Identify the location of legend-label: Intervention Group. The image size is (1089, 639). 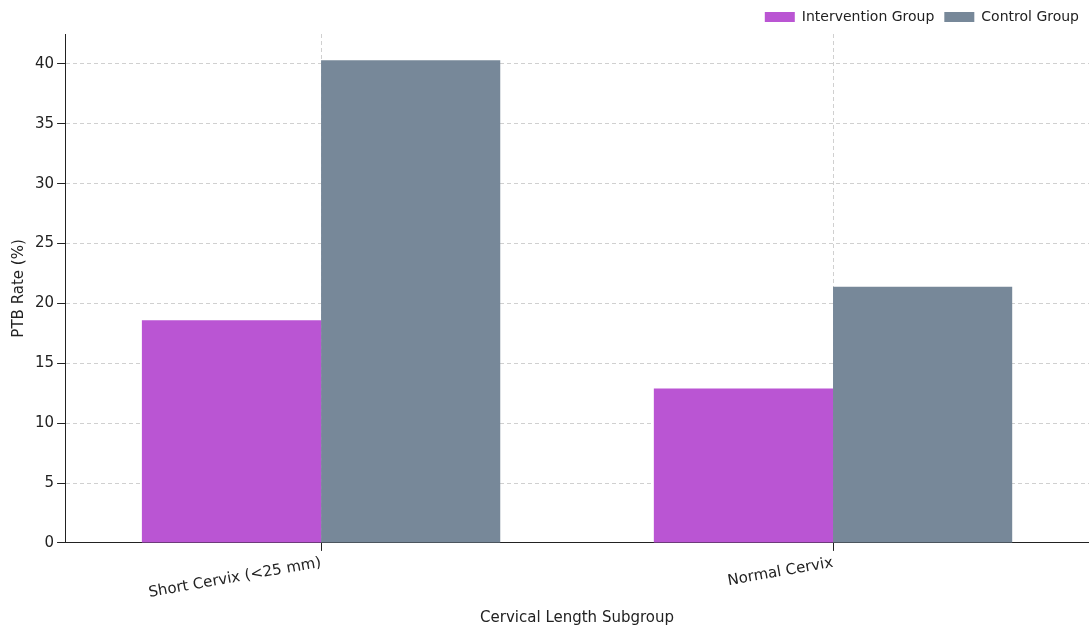
(868, 15).